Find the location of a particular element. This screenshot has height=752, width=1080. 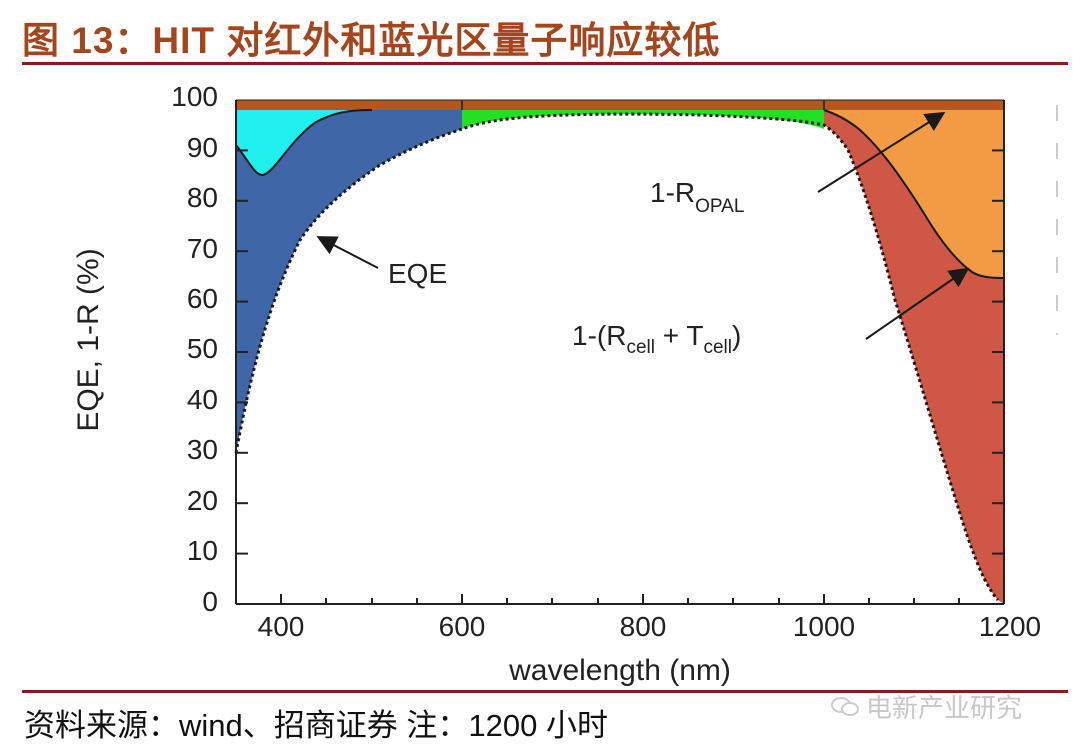

cyan-reflection-region is located at coordinates (304, 143).